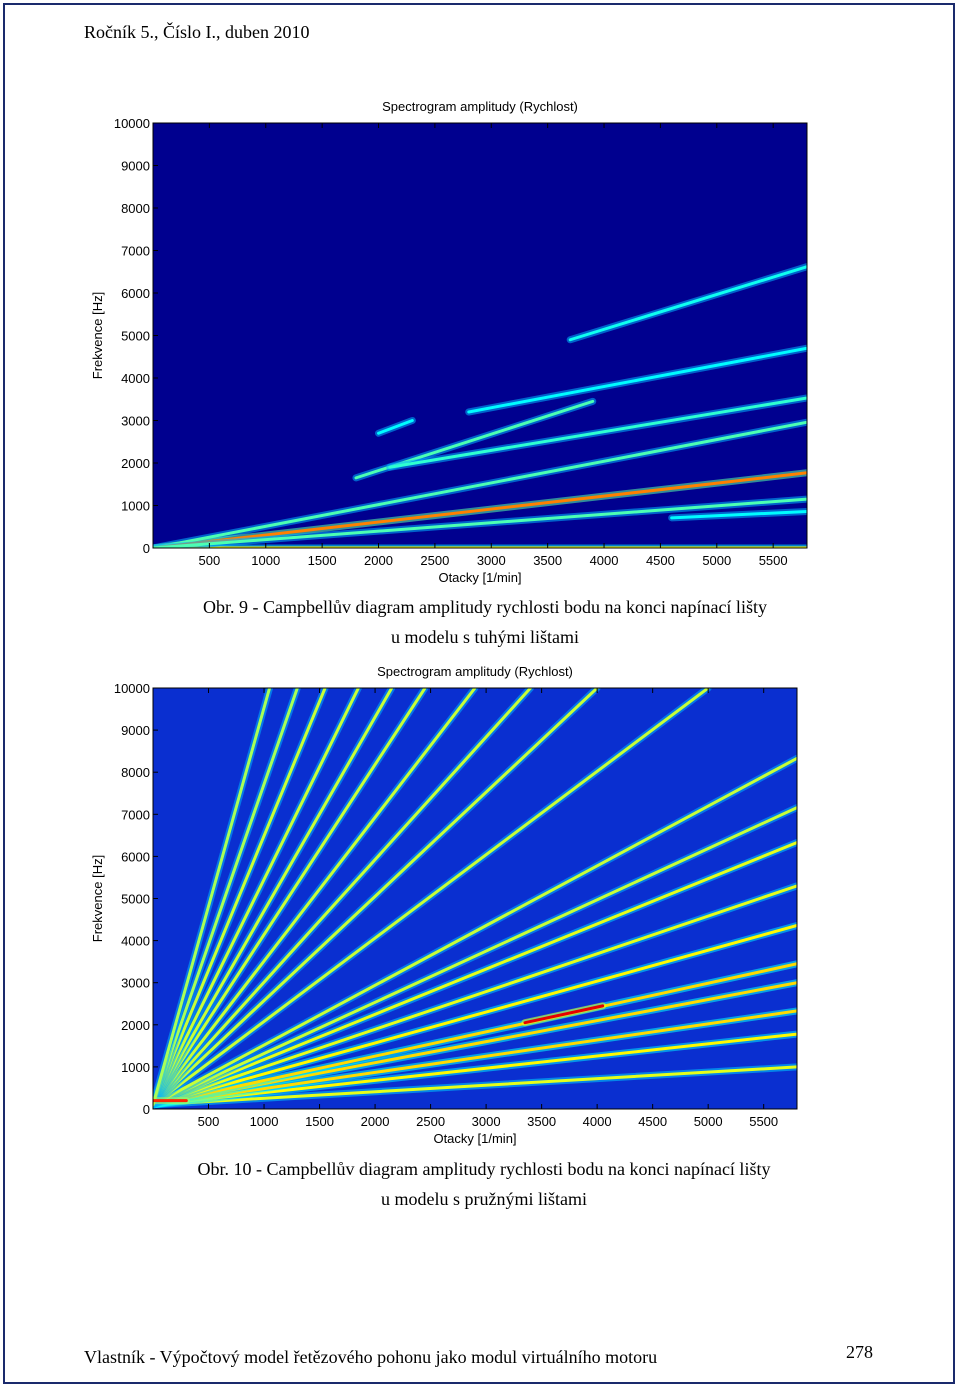 The height and width of the screenshot is (1389, 960). I want to click on caption-line-2: u modelu s pružnými lištami, so click(484, 1199).